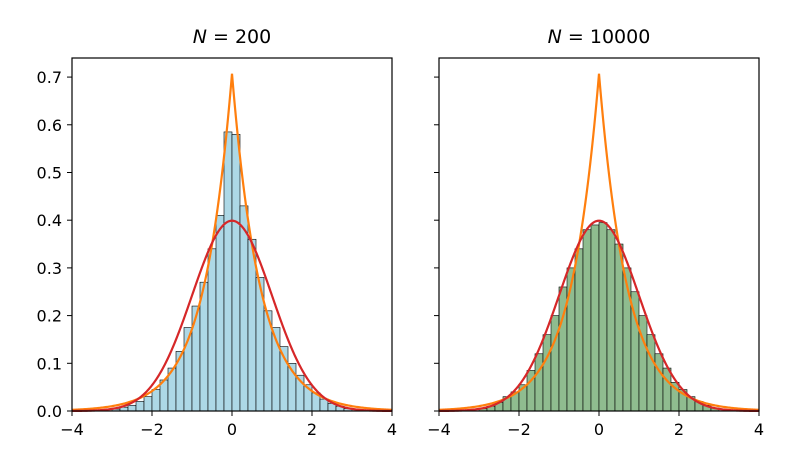  Describe the element at coordinates (49, 77) in the screenshot. I see `y-tick-label: 0.7` at that location.